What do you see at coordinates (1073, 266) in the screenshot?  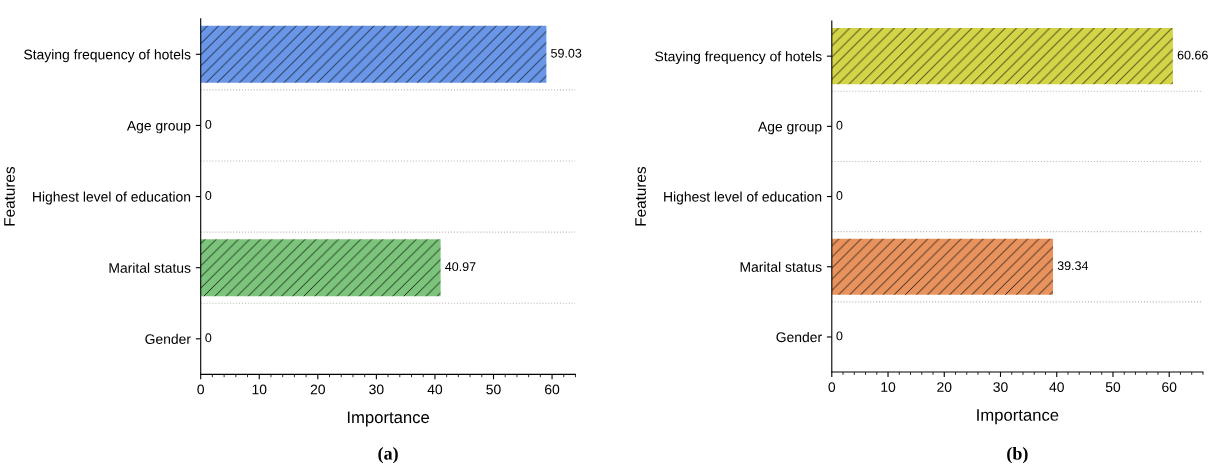 I see `data-label: 39.34` at bounding box center [1073, 266].